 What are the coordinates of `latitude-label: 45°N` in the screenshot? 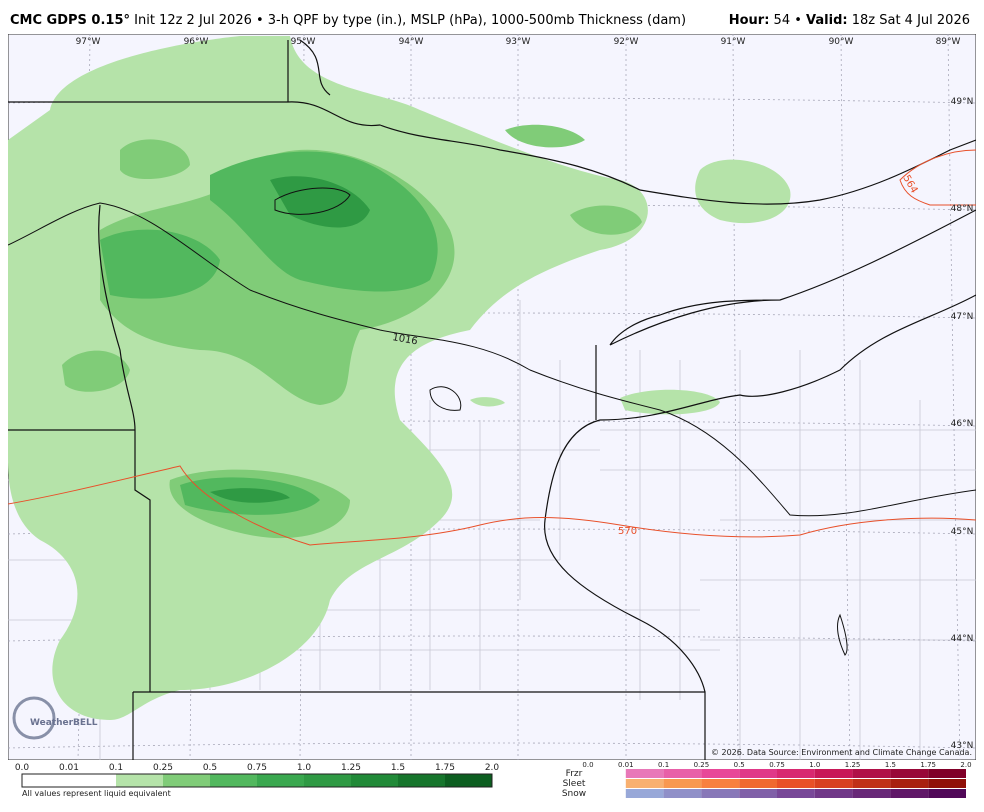 It's located at (962, 532).